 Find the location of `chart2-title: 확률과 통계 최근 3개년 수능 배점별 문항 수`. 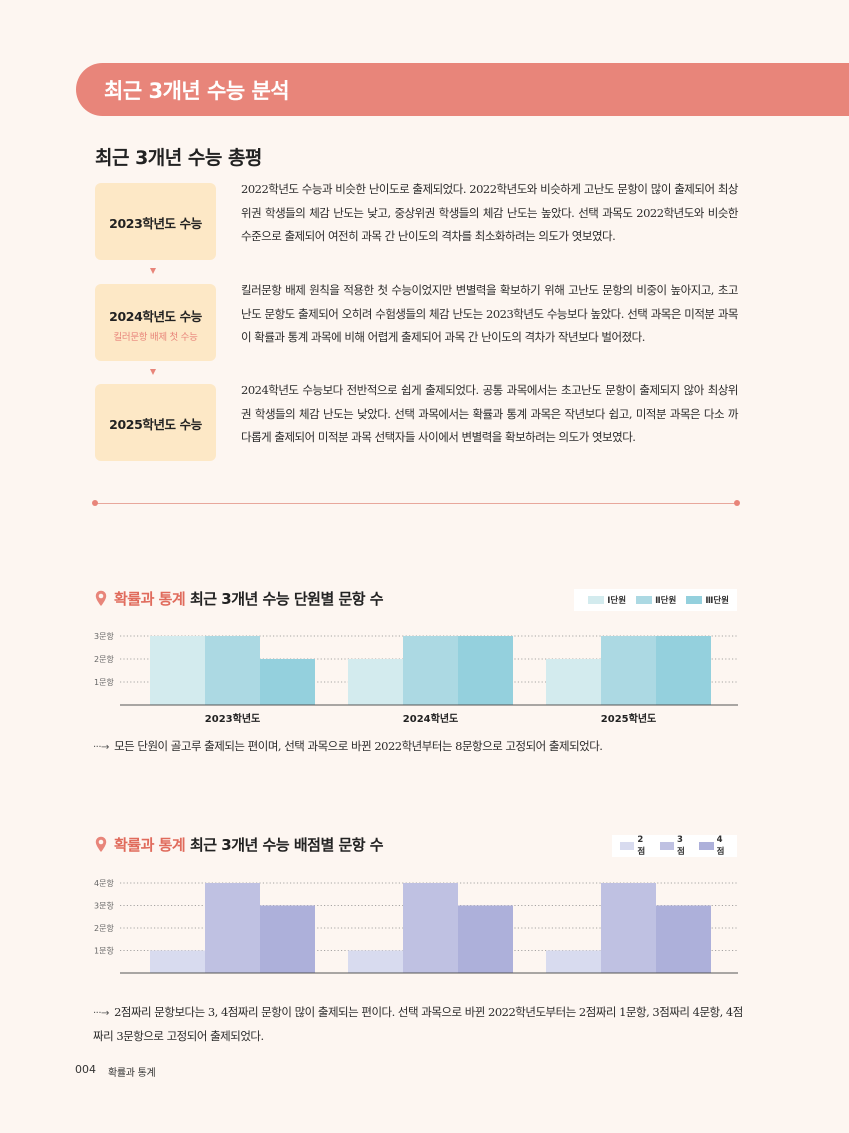

chart2-title: 확률과 통계 최근 3개년 수능 배점별 문항 수 is located at coordinates (239, 844).